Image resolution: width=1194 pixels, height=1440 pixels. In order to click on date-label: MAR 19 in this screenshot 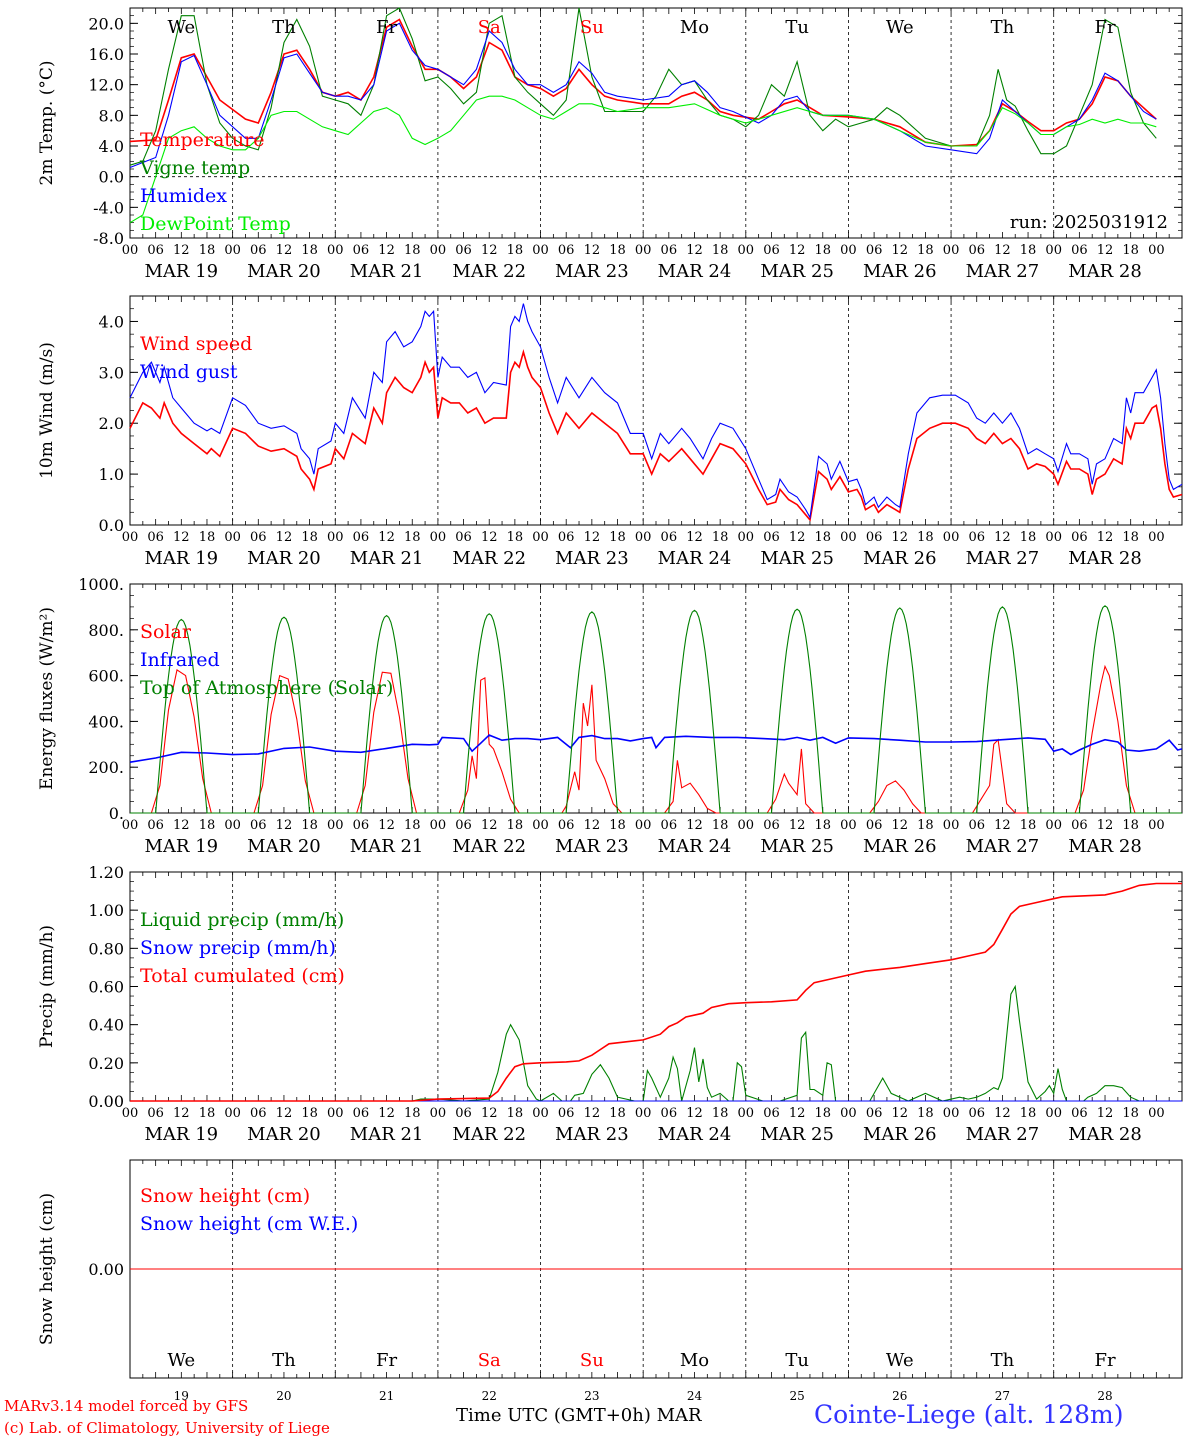, I will do `click(182, 558)`.